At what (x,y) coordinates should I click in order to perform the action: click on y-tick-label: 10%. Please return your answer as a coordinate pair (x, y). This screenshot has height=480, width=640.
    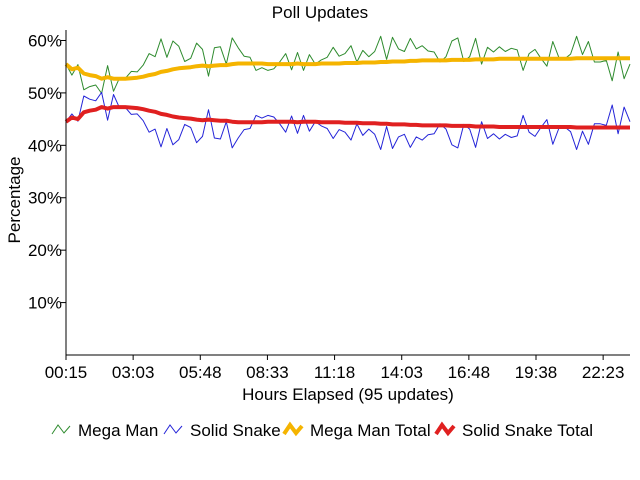
    Looking at the image, I should click on (45, 303).